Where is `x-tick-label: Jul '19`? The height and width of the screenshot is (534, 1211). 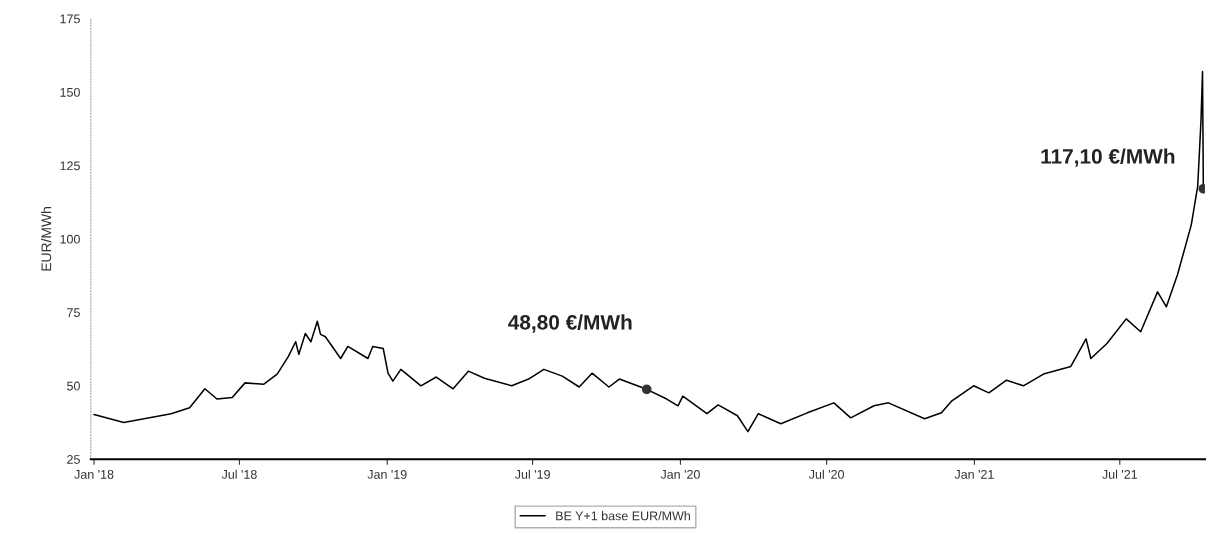 x-tick-label: Jul '19 is located at coordinates (532, 474).